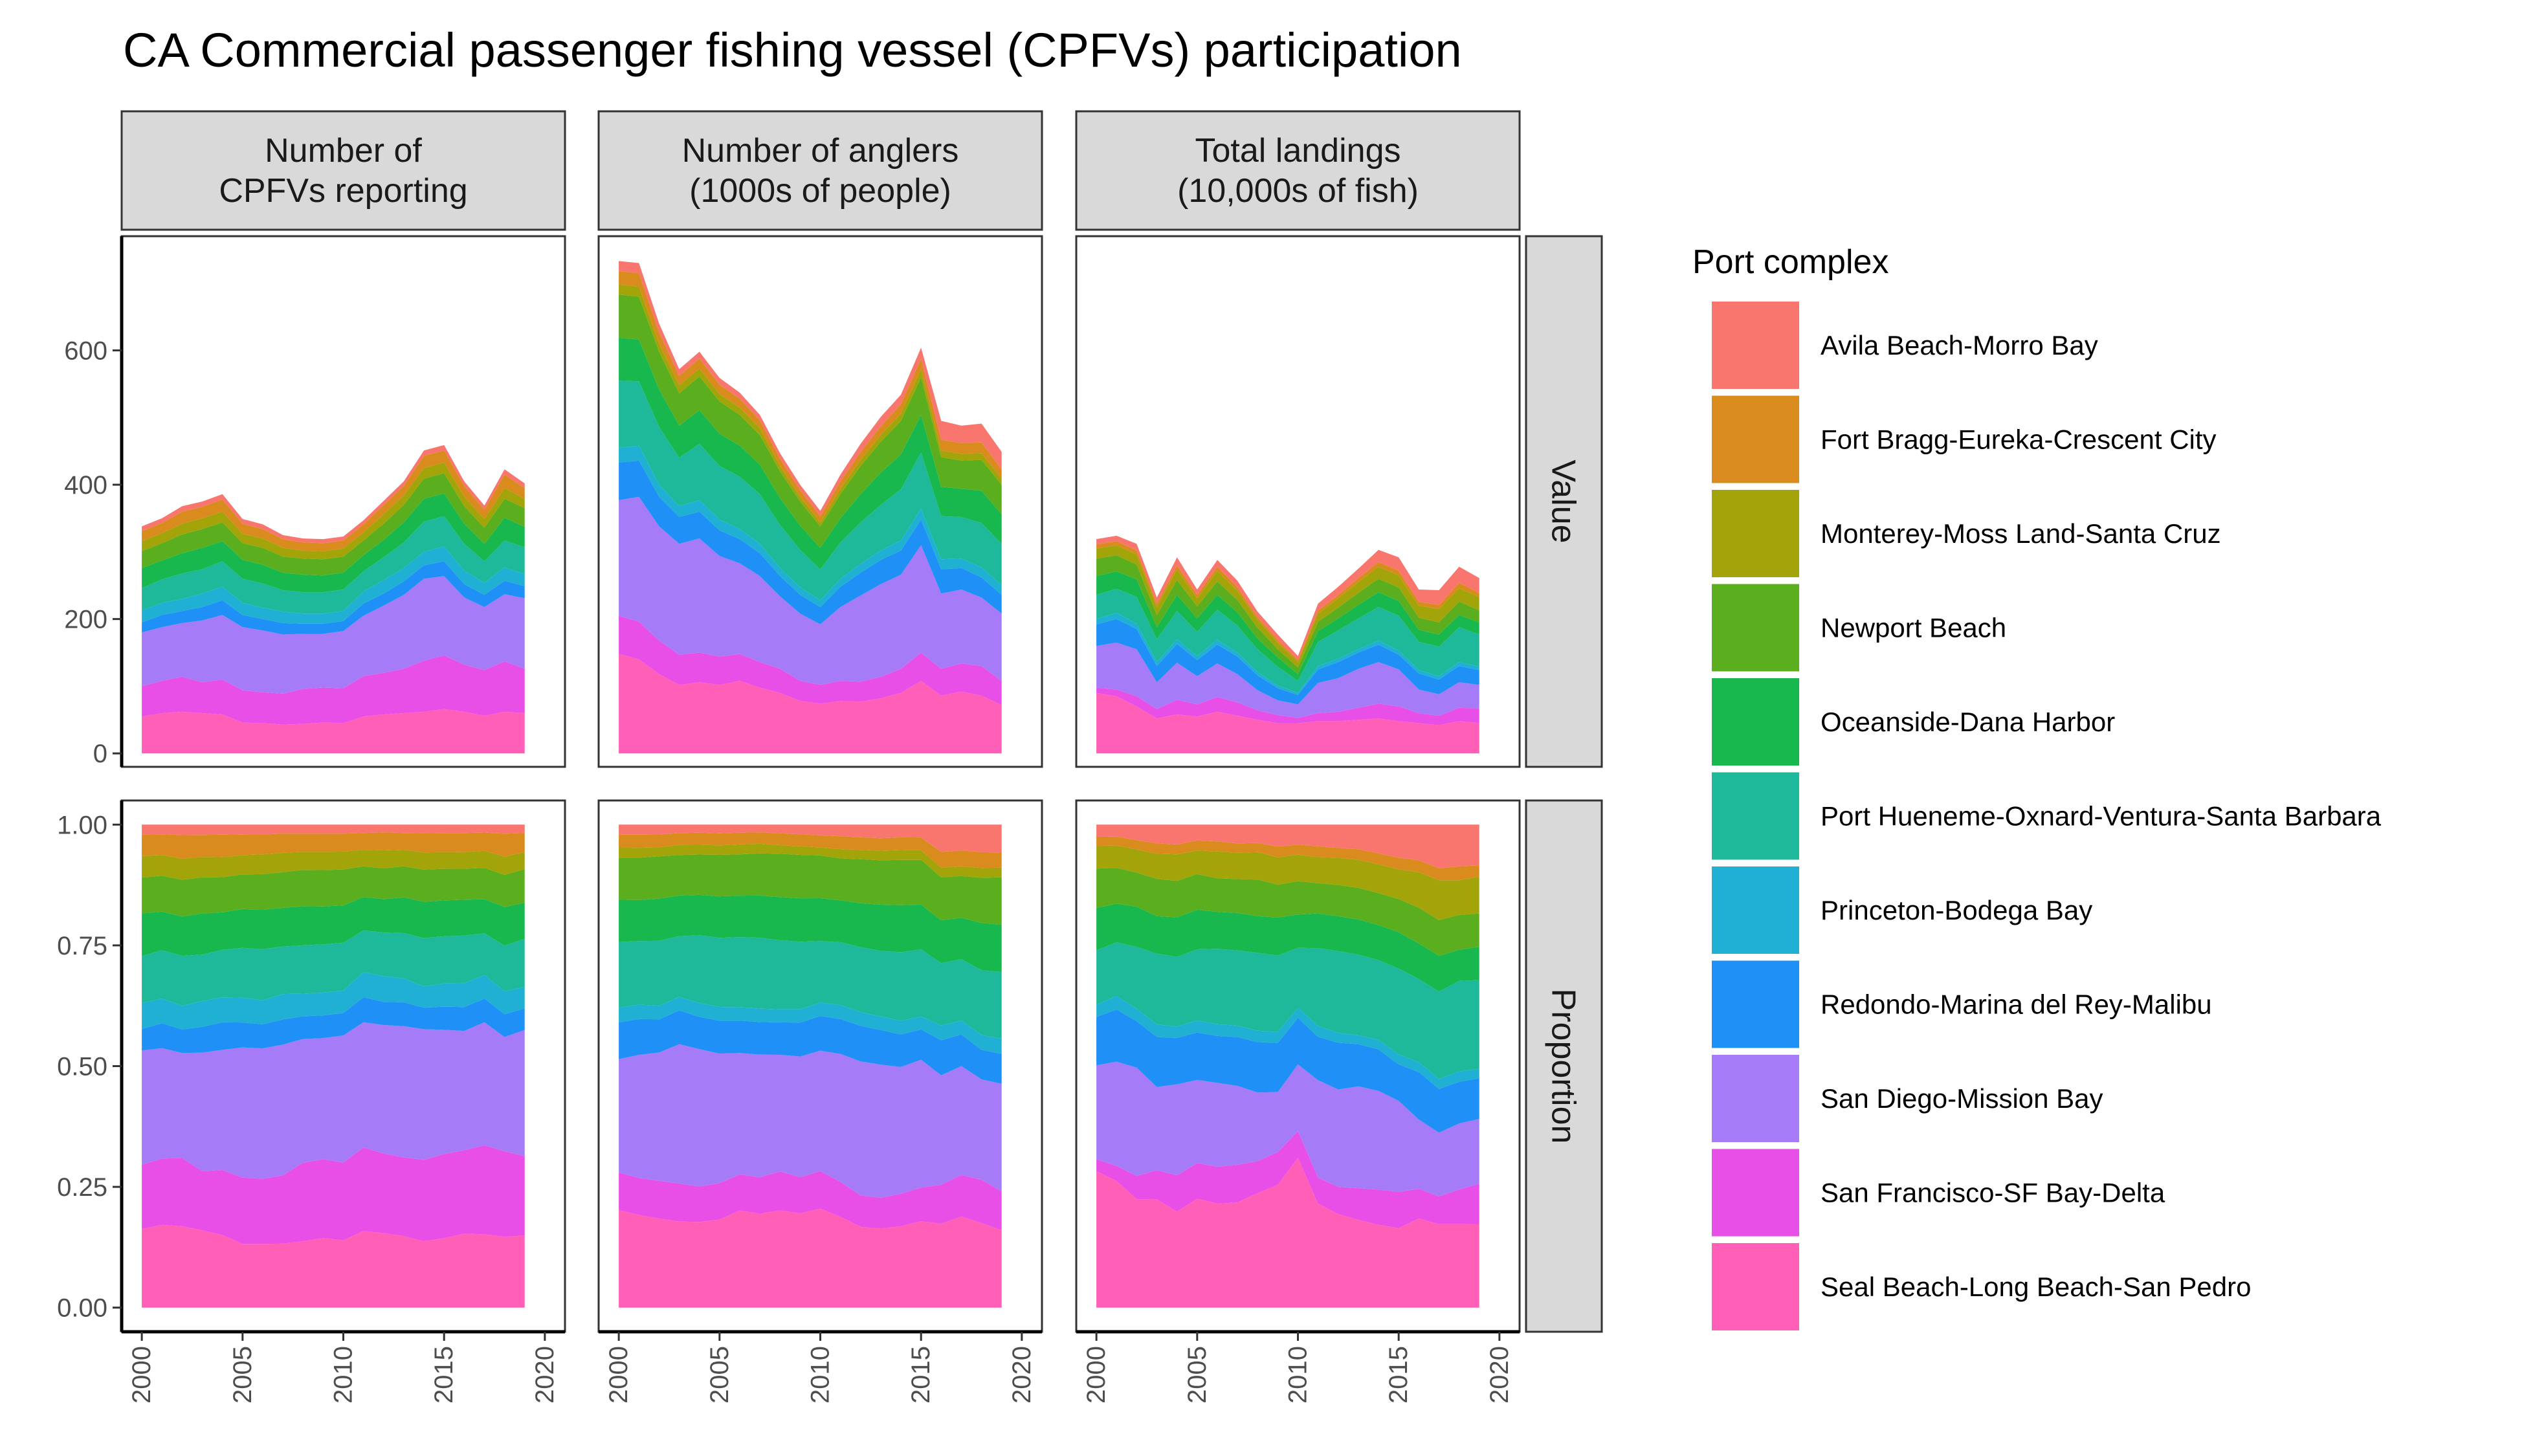  I want to click on y-tick-label: 0, so click(100, 754).